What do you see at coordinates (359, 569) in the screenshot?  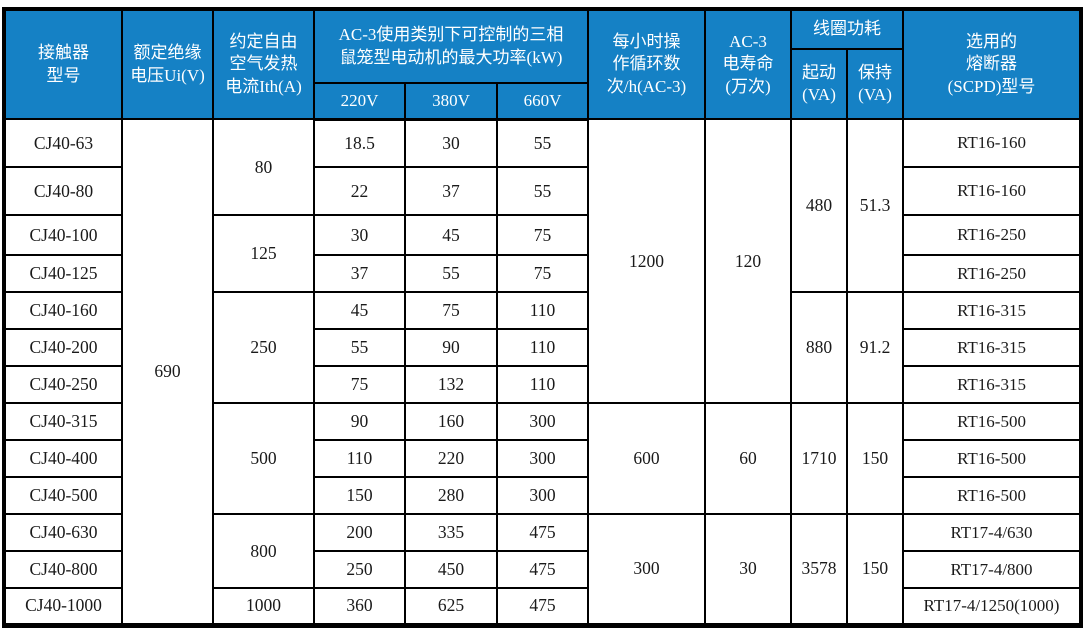 I see `power-220-cell: 250` at bounding box center [359, 569].